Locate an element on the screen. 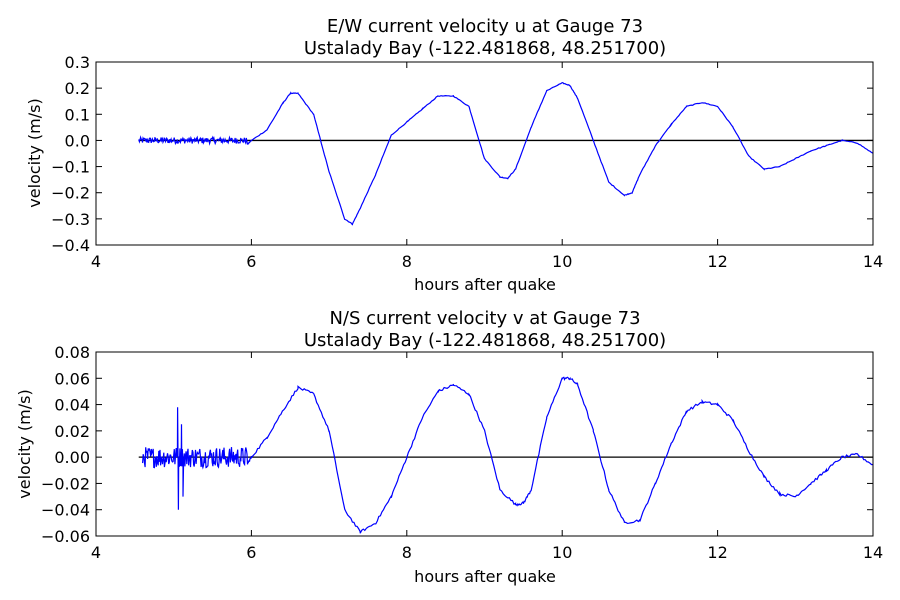  y-tick-label: −0.1 is located at coordinates (70, 167).